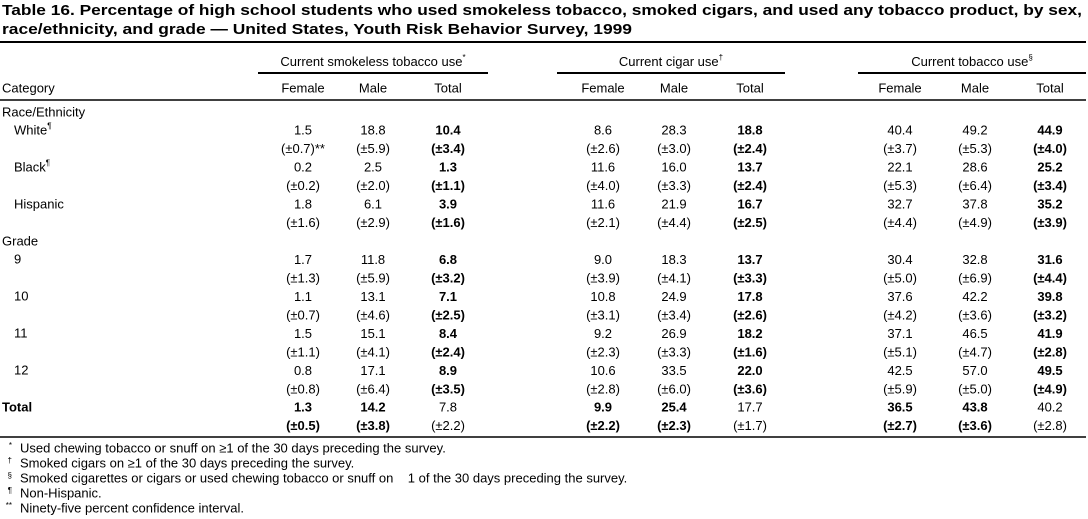  I want to click on cell-ci: (±0.7), so click(303, 315).